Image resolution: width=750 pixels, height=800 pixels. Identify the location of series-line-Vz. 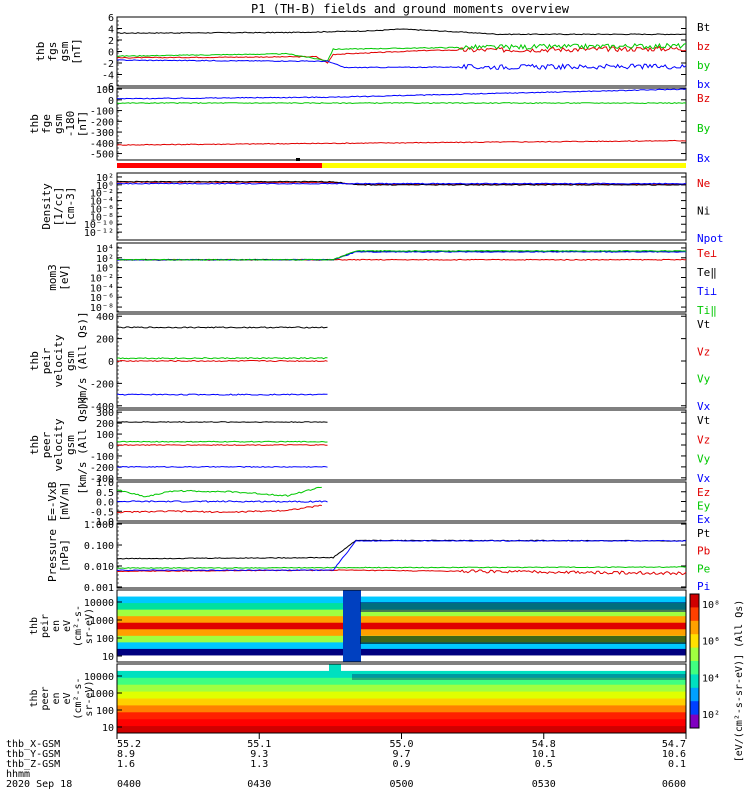
(222, 445).